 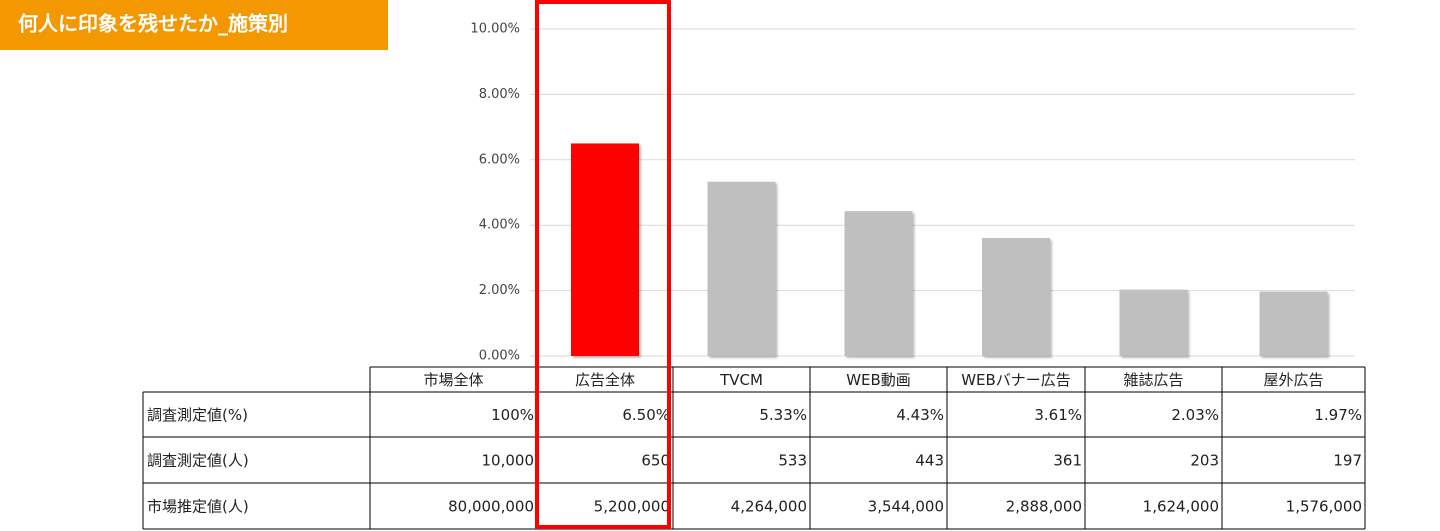 What do you see at coordinates (769, 507) in the screenshot?
I see `table-cell: 4,264,000` at bounding box center [769, 507].